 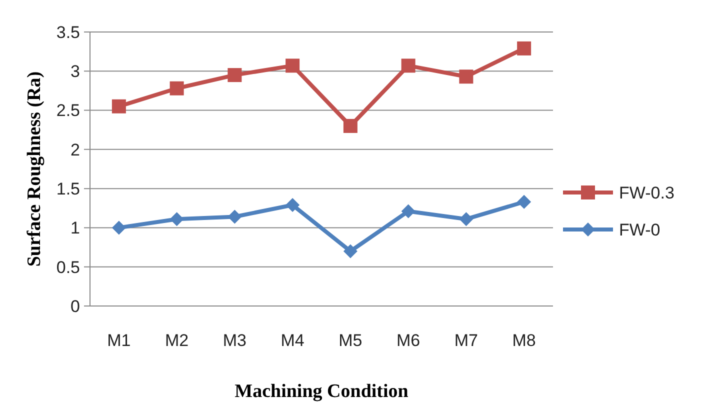 What do you see at coordinates (68, 32) in the screenshot?
I see `y-tick-label: 3.5` at bounding box center [68, 32].